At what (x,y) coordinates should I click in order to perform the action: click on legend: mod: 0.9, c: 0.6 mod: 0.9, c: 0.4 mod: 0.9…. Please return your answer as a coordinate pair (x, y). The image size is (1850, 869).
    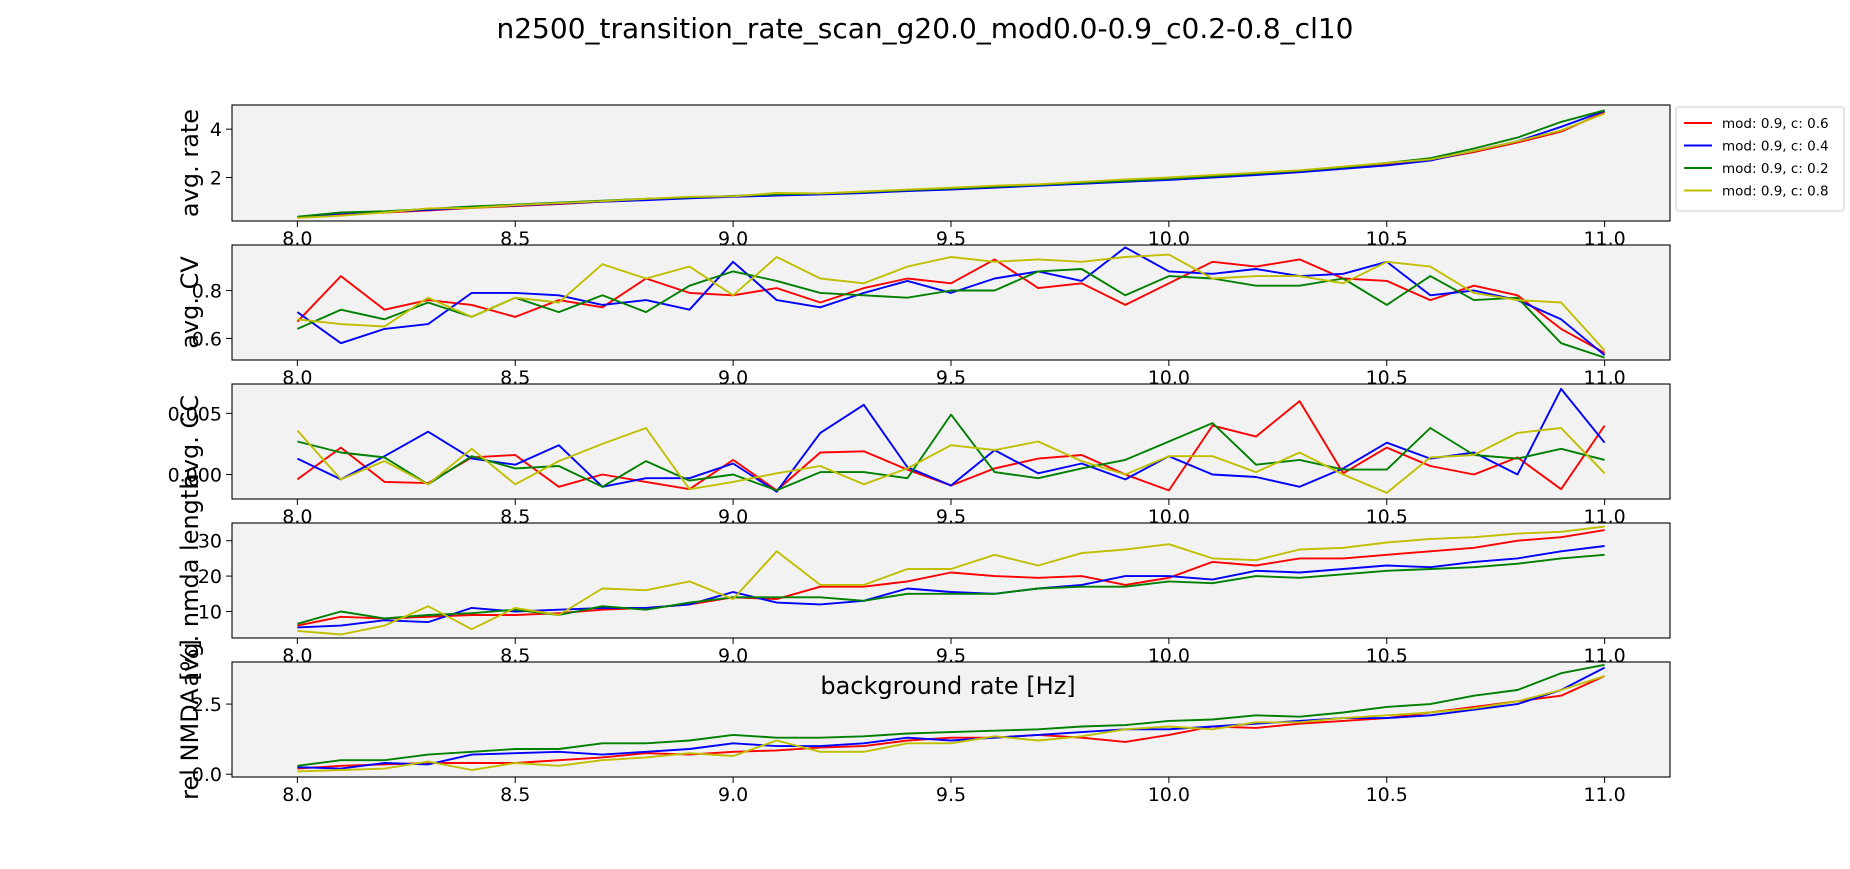
    Looking at the image, I should click on (1760, 159).